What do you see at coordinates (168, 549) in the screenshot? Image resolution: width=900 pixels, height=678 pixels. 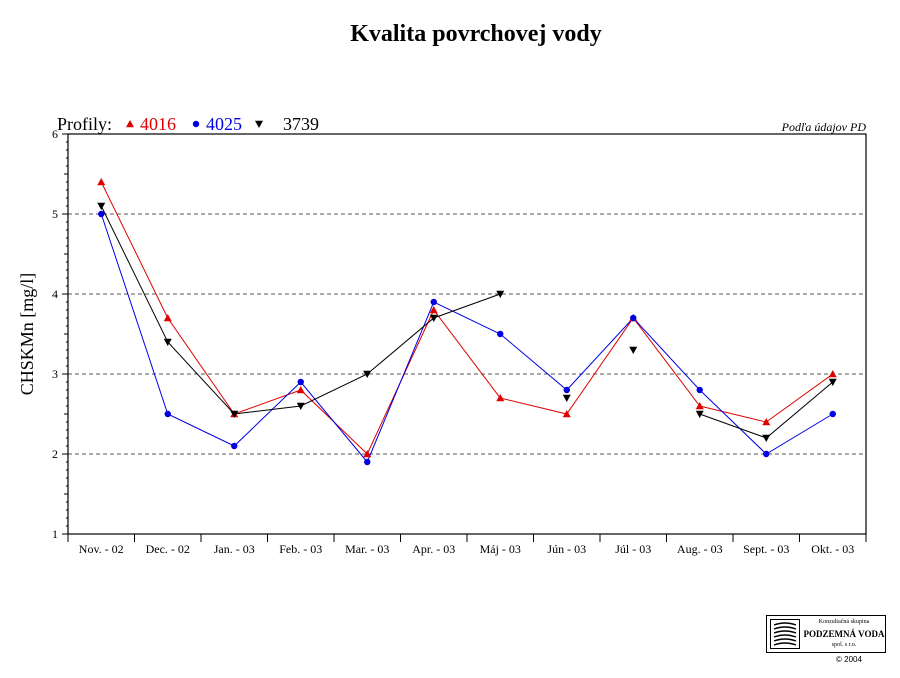 I see `x-tick-label: Dec. - 02` at bounding box center [168, 549].